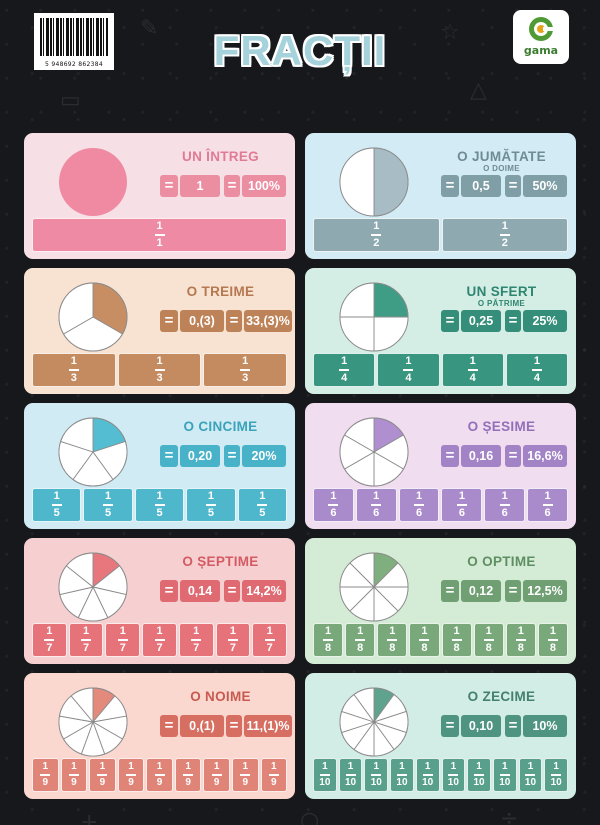  I want to click on percent-value: 50%, so click(545, 186).